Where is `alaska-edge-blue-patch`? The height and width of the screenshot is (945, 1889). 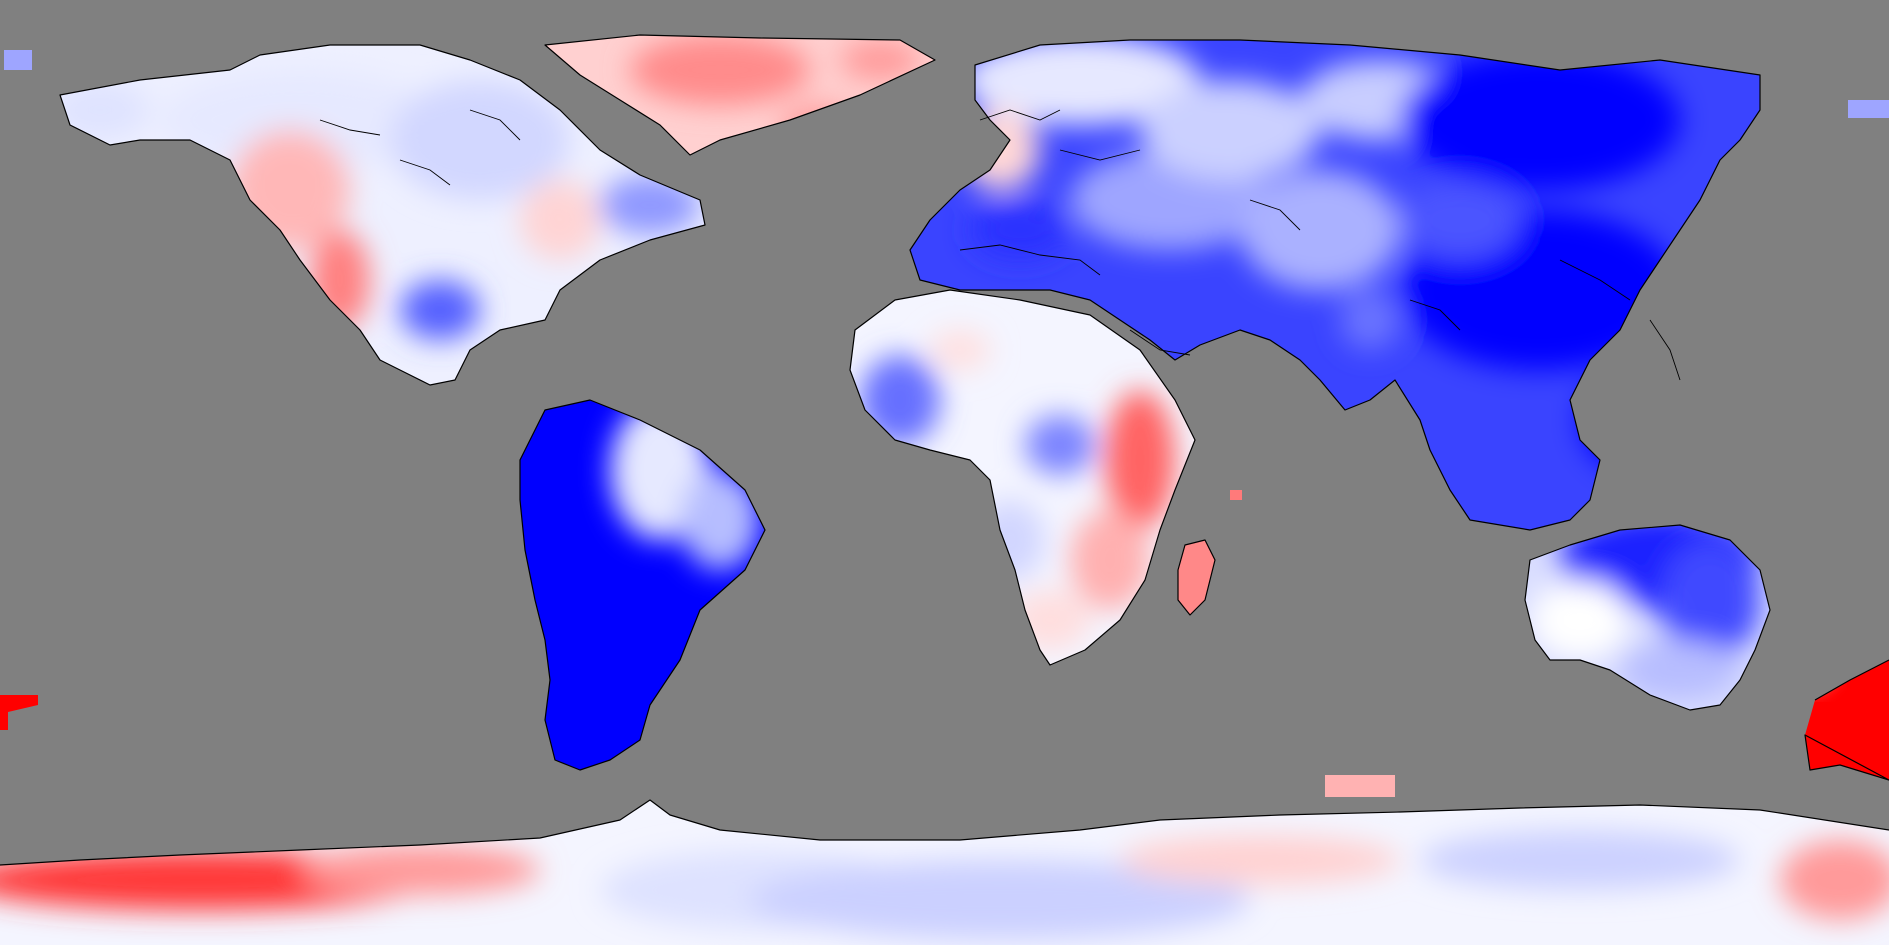 alaska-edge-blue-patch is located at coordinates (18, 60).